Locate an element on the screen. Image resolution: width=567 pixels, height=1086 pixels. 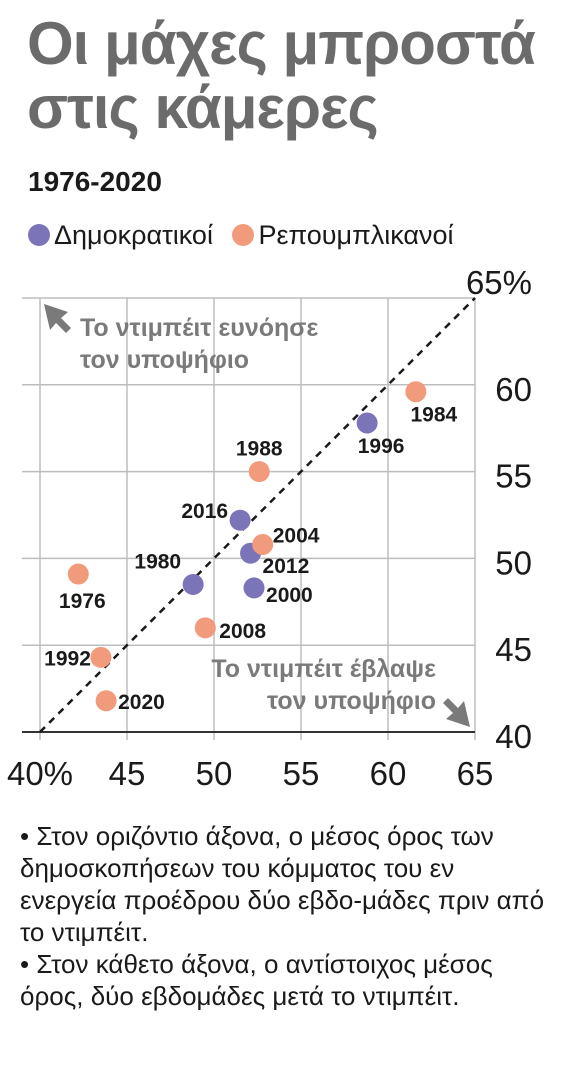
x-tick-label: 50 is located at coordinates (214, 773).